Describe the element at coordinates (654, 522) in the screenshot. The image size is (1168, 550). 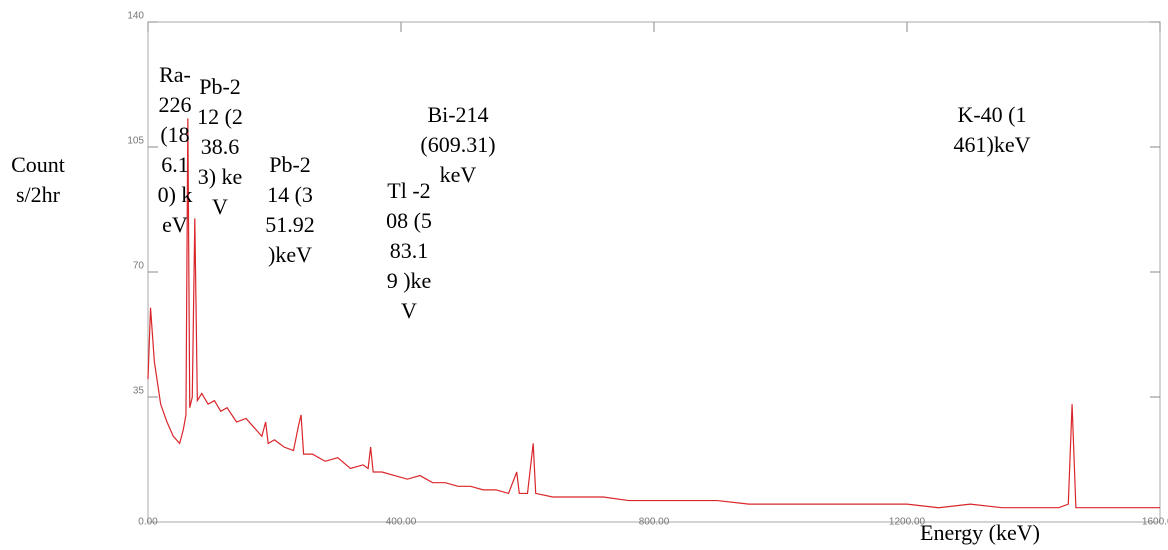
I see `x-tick-label: 800.00` at that location.